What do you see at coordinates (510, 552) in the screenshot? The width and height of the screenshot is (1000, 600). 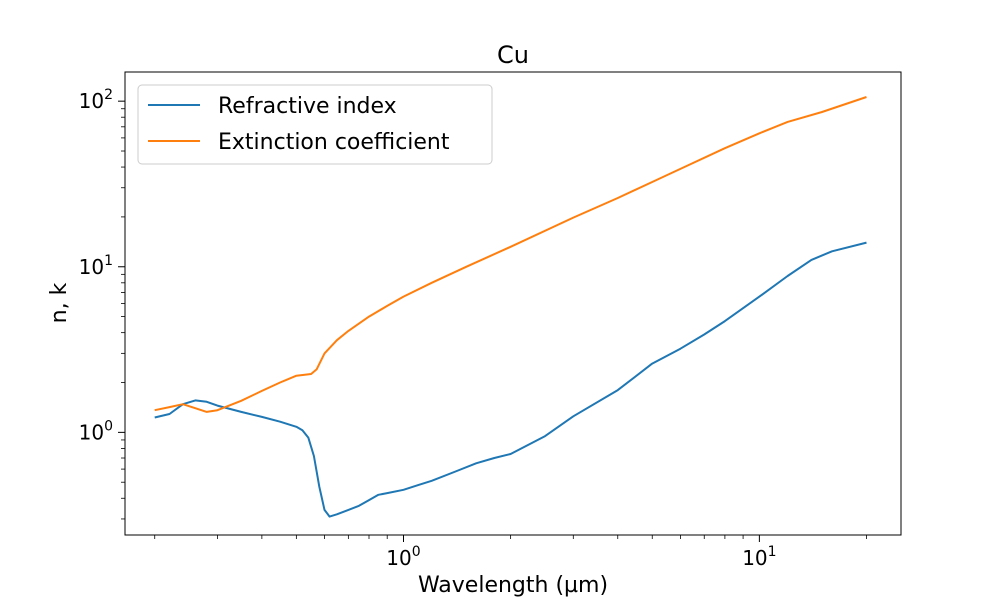 I see `x-axis: 10⁰ 10¹` at bounding box center [510, 552].